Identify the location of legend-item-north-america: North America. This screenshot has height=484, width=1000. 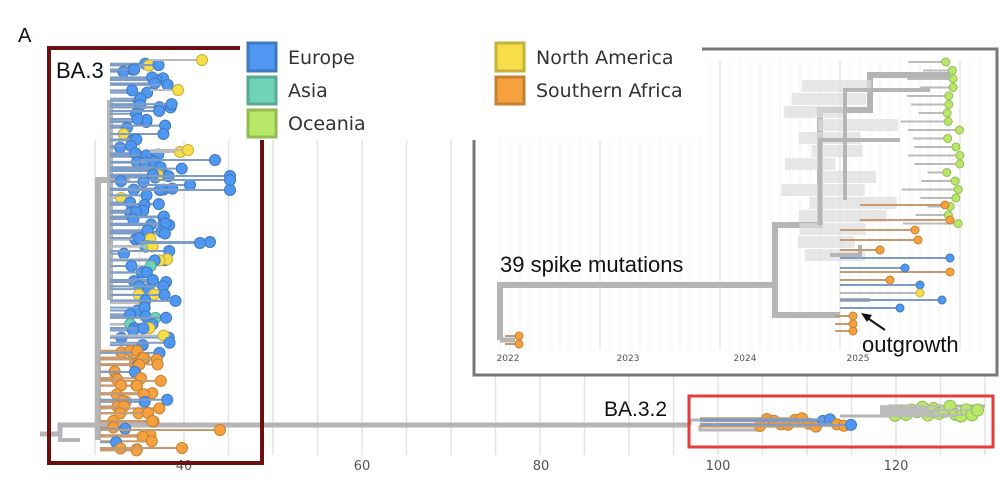
(584, 57).